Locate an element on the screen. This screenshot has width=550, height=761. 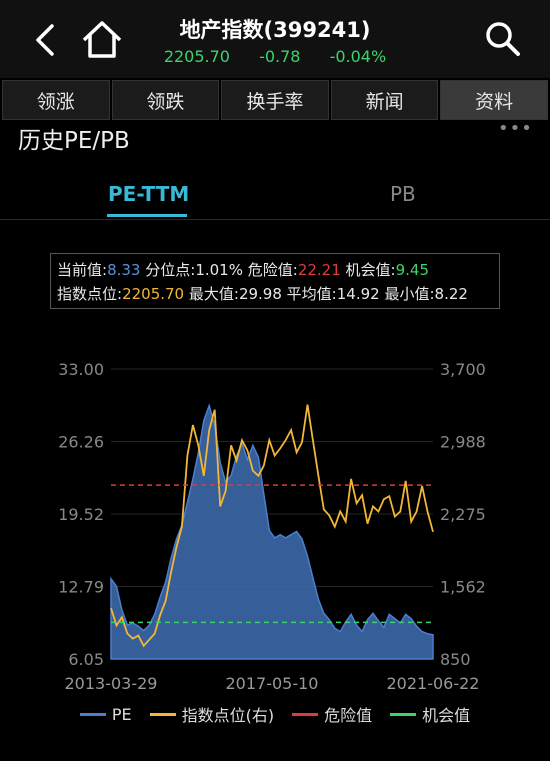
legend-danger: 危险值 is located at coordinates (332, 714).